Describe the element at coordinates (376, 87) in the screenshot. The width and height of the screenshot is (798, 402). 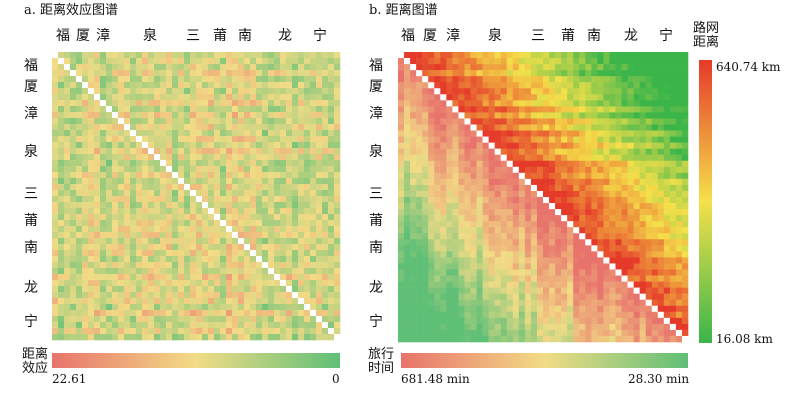
I see `panel-b-row-label: 厦` at that location.